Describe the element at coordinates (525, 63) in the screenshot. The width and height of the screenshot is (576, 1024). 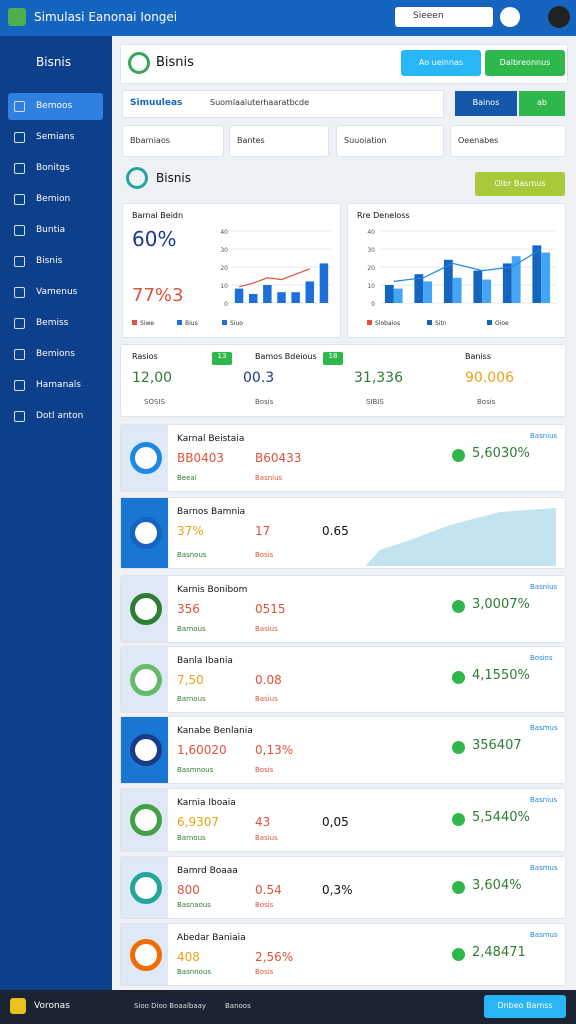
I see `btn-2: Dalbreonnus` at that location.